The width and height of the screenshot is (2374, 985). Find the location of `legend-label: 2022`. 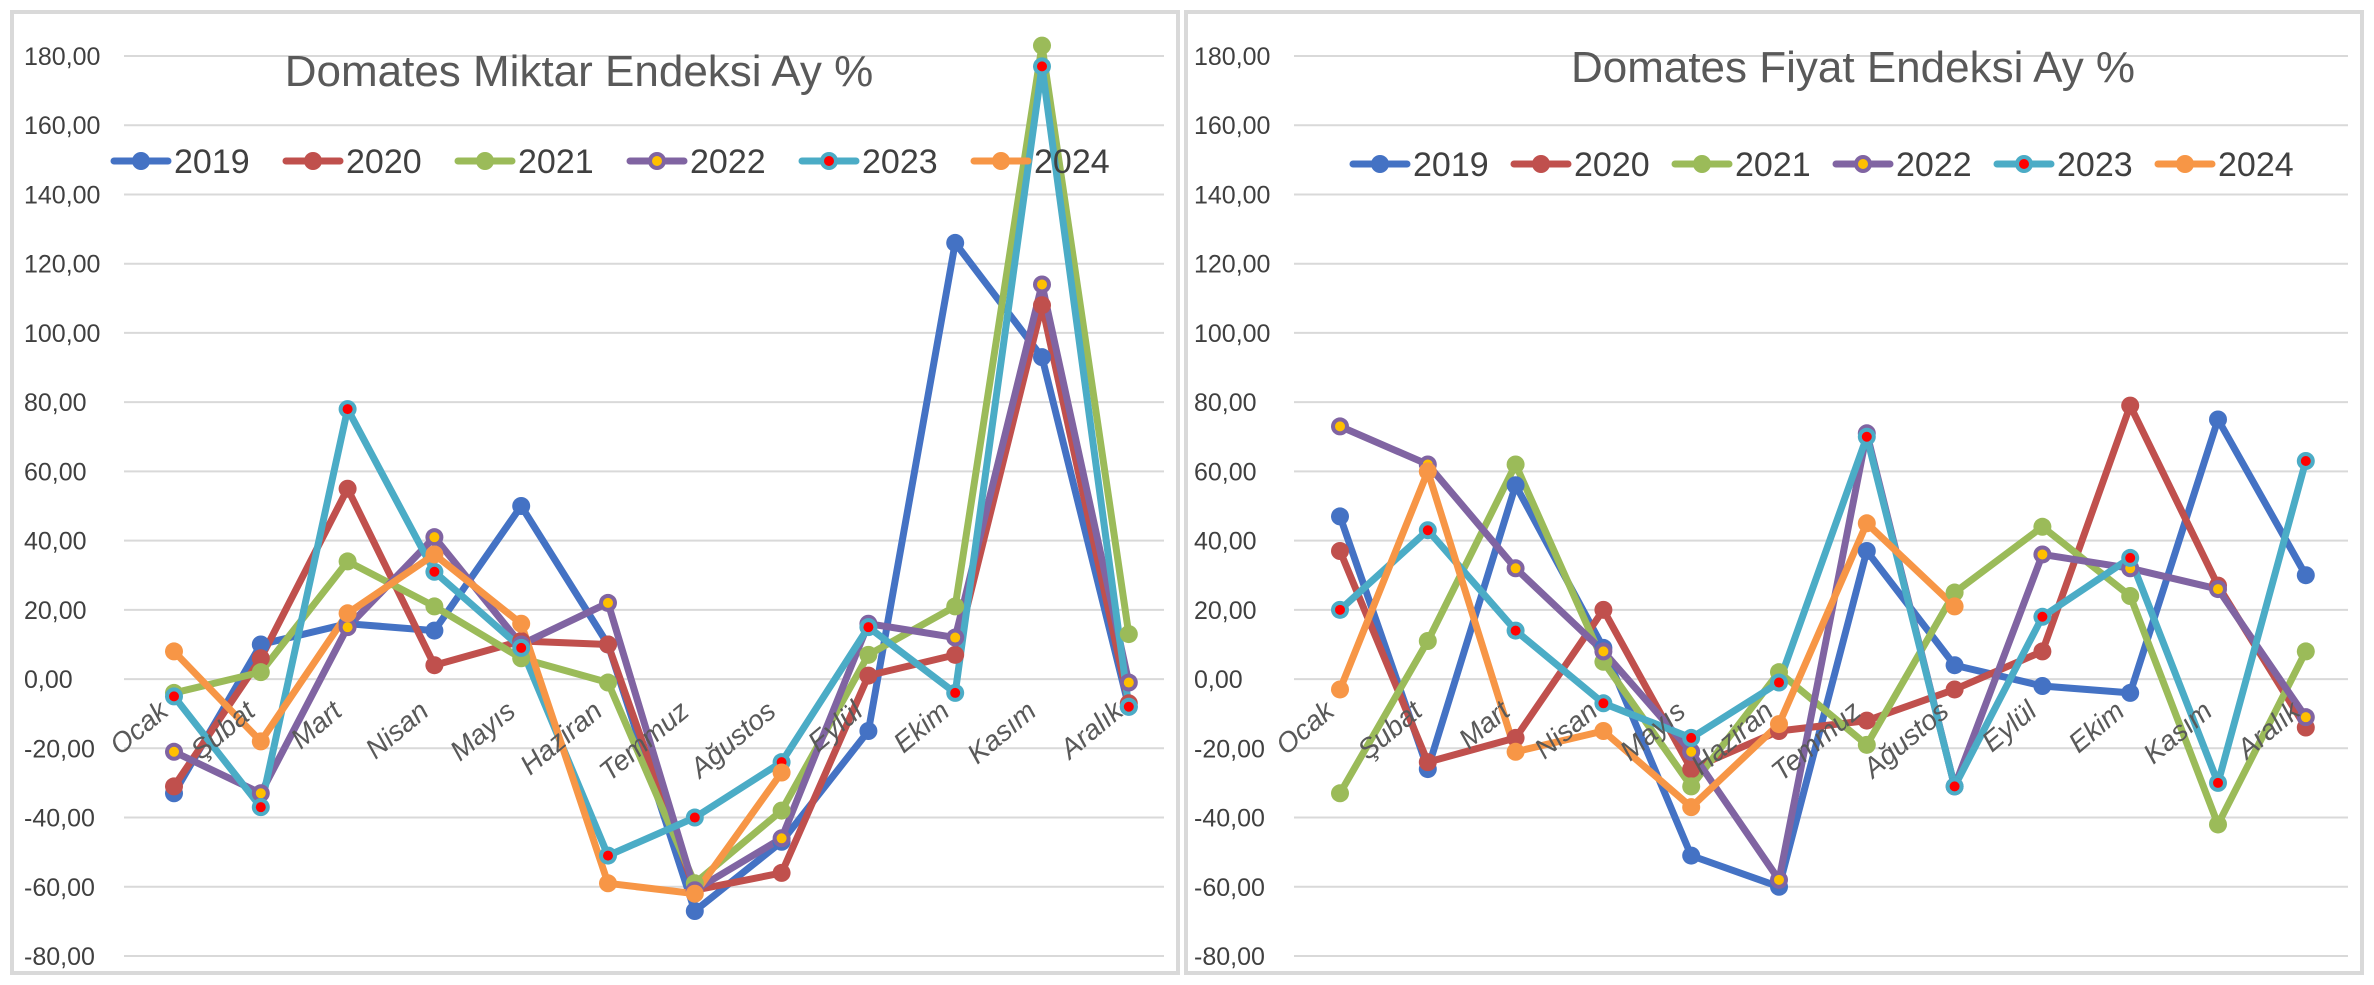

legend-label: 2022 is located at coordinates (1934, 165).